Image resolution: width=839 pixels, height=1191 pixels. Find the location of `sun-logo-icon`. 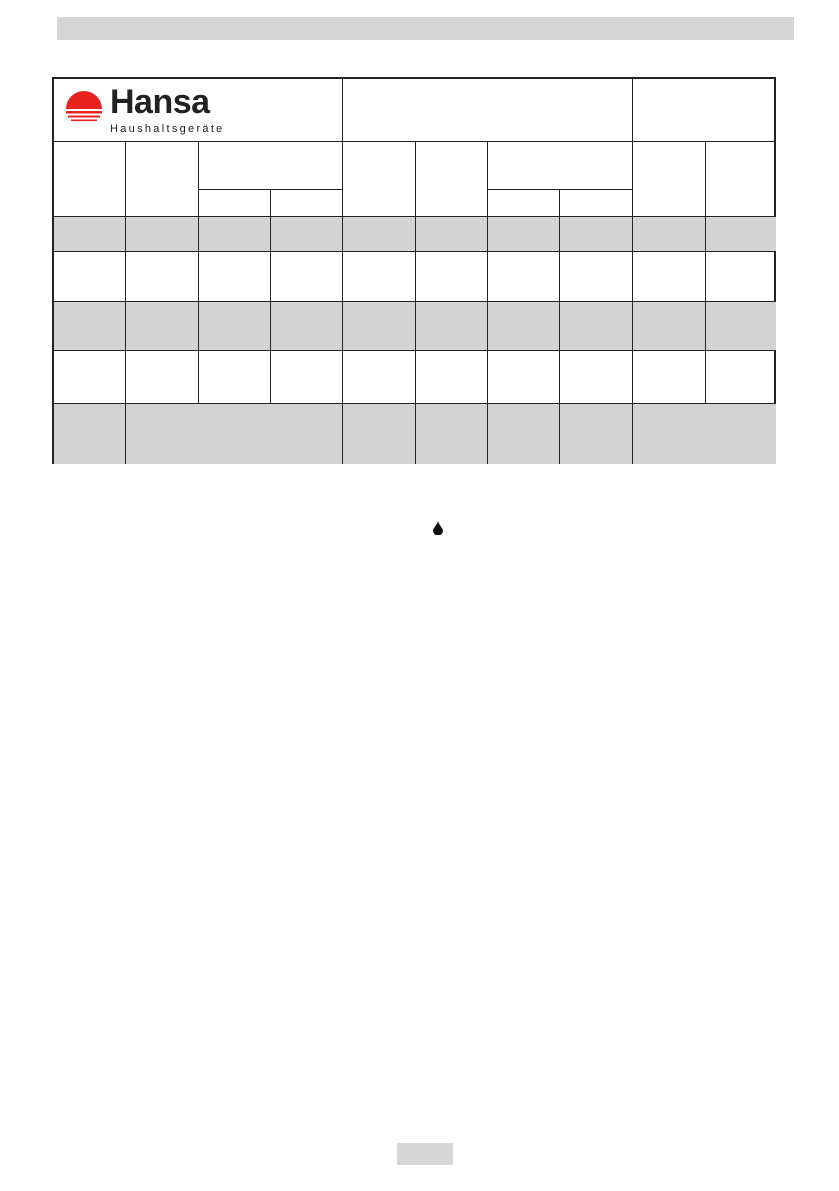

sun-logo-icon is located at coordinates (84, 106).